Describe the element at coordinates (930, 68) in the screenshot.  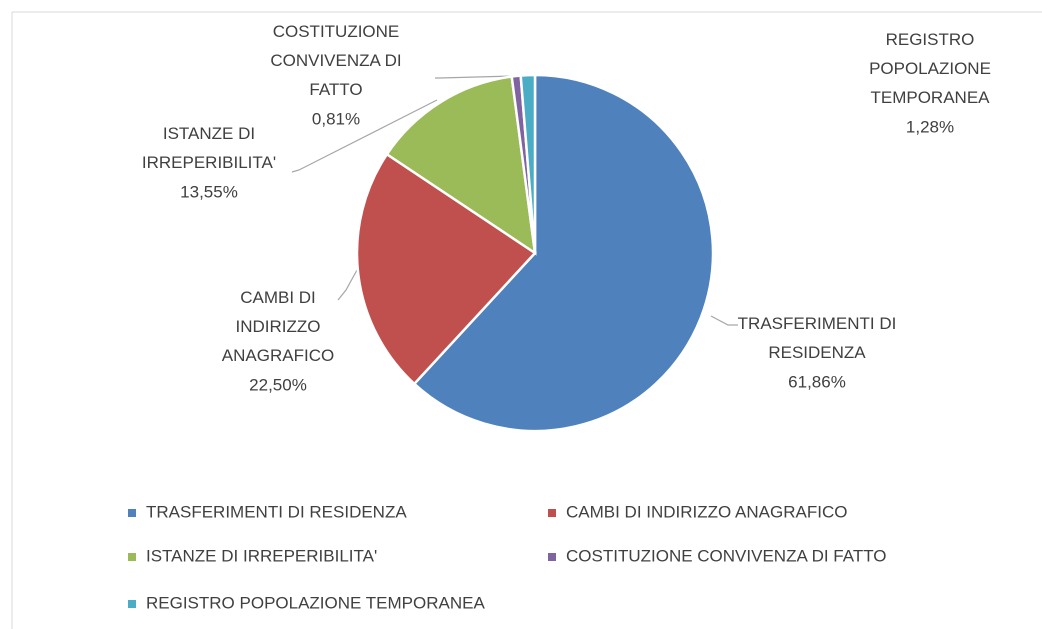
I see `data-label-name: REGISTRO POPOLAZIONE TEMPORANEA` at that location.